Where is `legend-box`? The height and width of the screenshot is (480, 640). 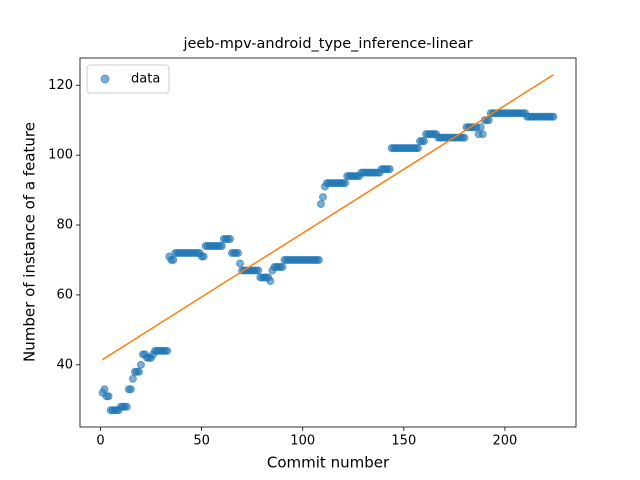
legend-box is located at coordinates (128, 79).